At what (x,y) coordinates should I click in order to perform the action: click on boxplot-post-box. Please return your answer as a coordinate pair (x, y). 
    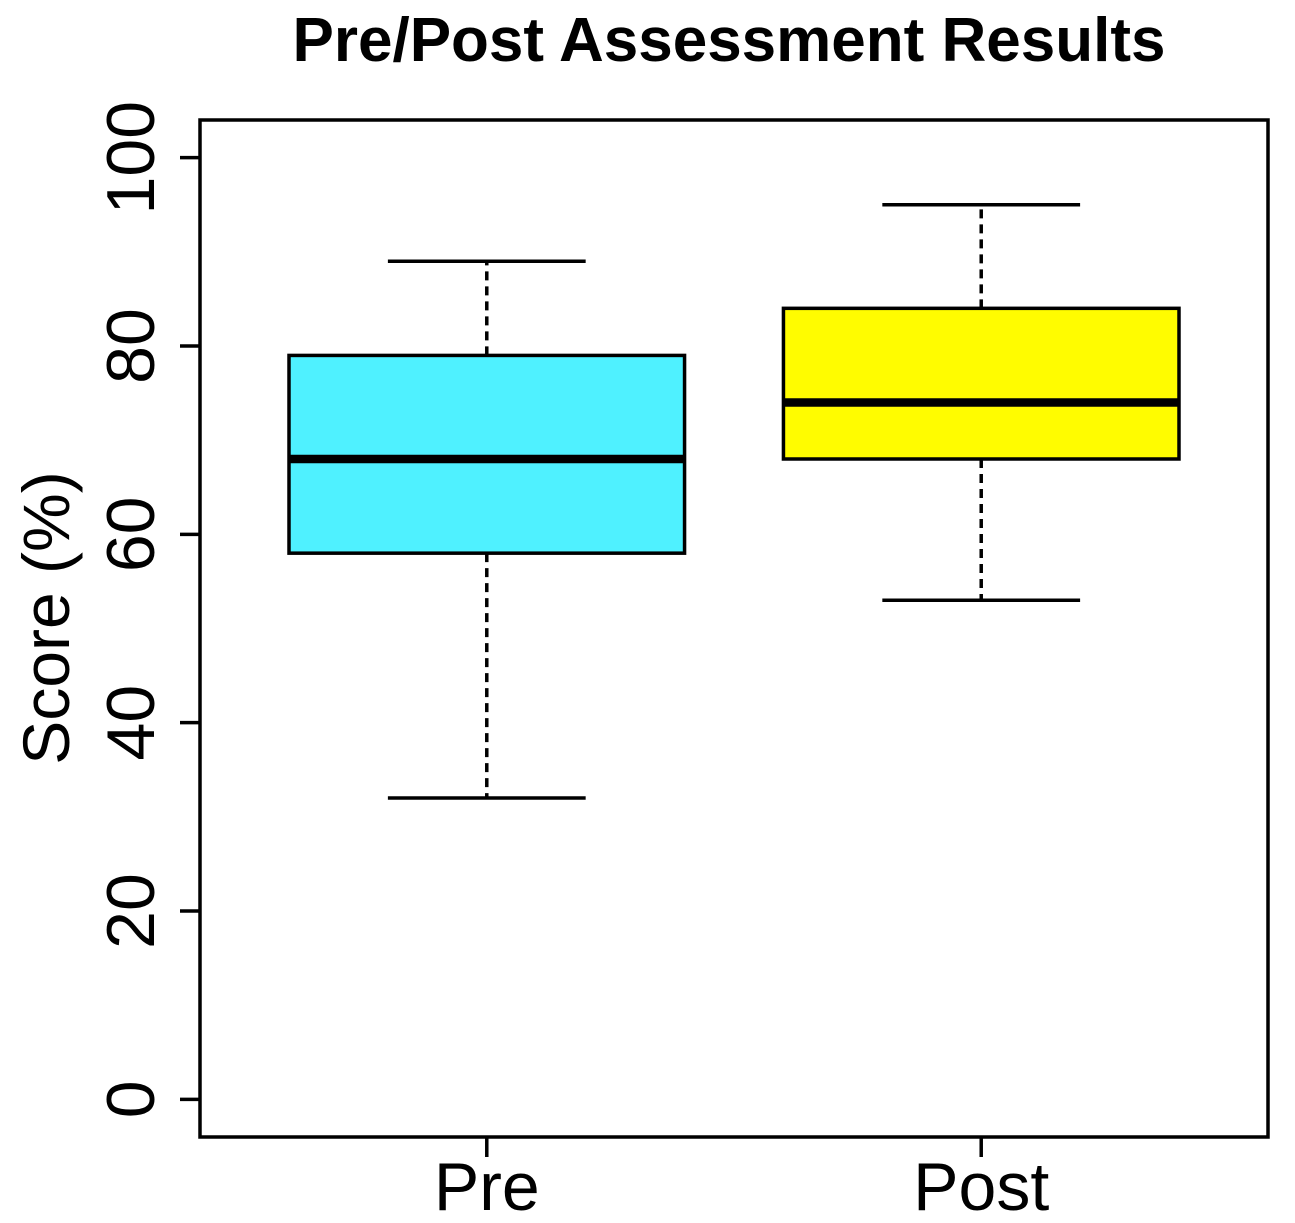
    Looking at the image, I should click on (981, 383).